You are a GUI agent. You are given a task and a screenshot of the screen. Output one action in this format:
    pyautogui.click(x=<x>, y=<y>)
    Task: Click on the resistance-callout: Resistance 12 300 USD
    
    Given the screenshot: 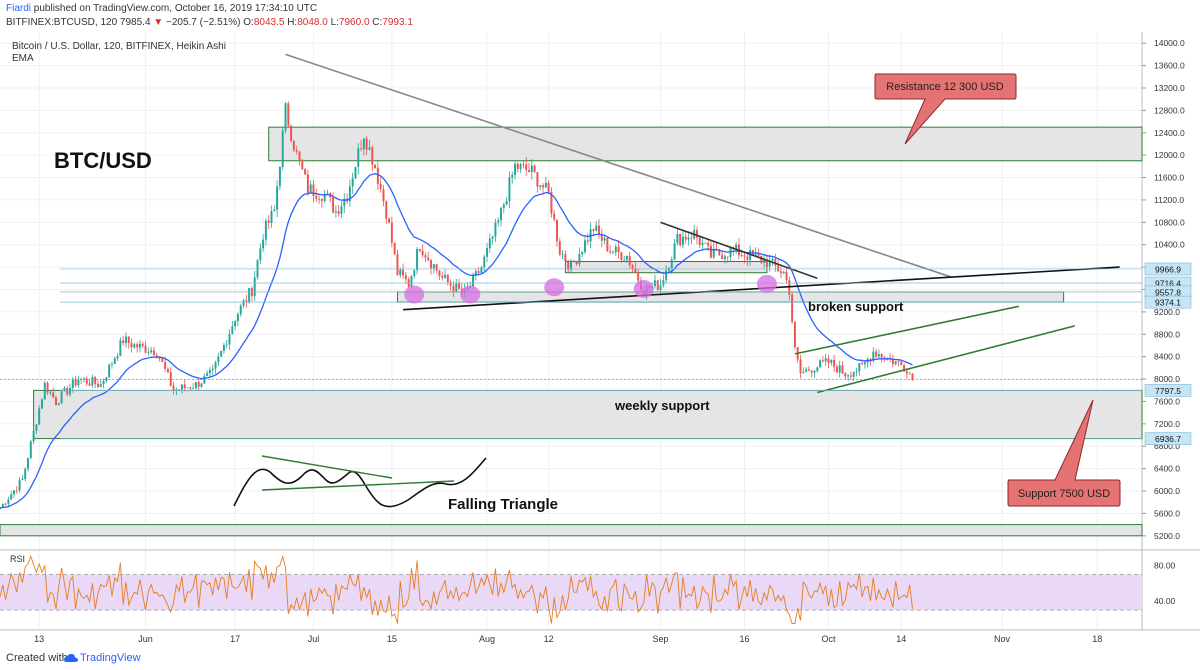 What is the action you would take?
    pyautogui.click(x=945, y=109)
    